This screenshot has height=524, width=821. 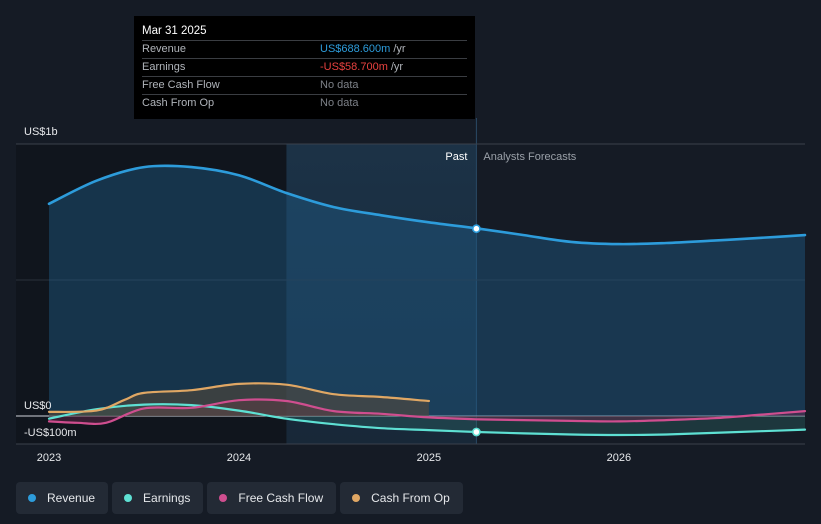 What do you see at coordinates (355, 49) in the screenshot?
I see `tooltip-value: US$688.600m` at bounding box center [355, 49].